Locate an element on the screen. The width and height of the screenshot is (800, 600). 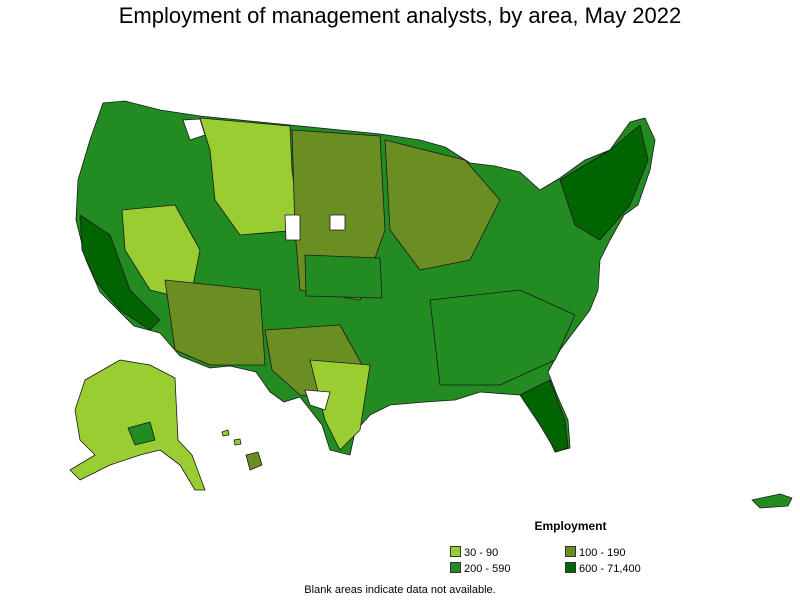
region-kansas is located at coordinates (343, 276).